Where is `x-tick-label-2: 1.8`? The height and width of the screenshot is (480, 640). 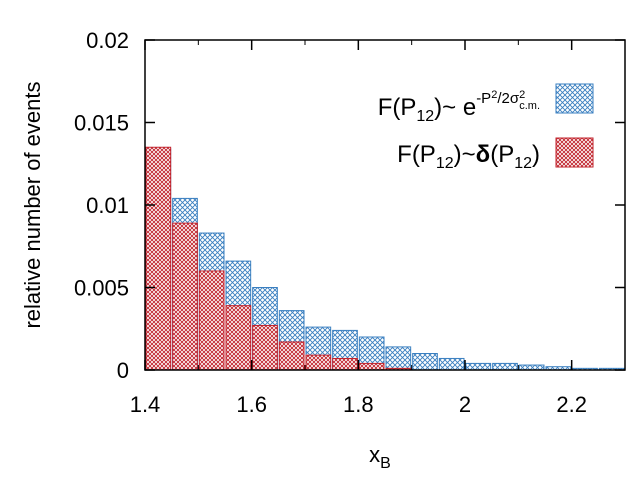
x-tick-label-2: 1.8 is located at coordinates (358, 404).